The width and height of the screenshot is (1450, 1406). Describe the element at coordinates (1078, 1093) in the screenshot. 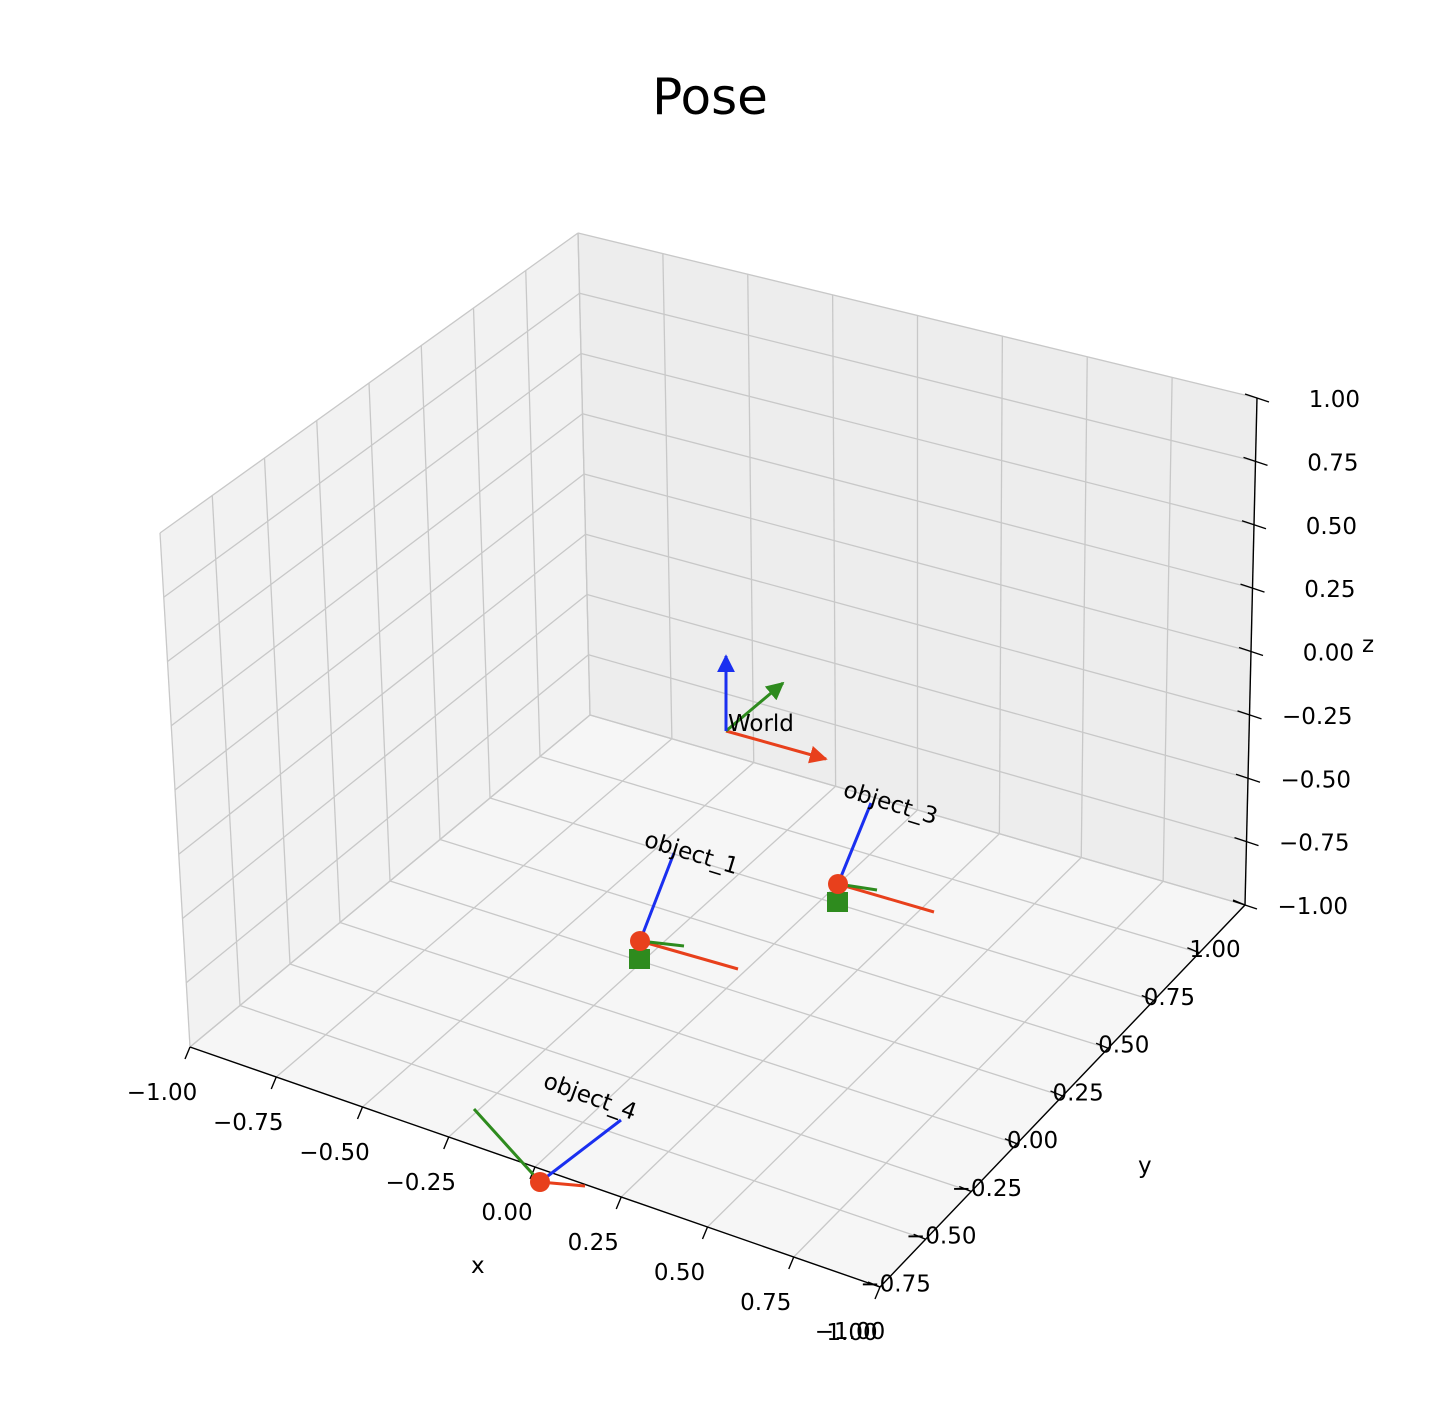

I see `y-tick-label: 0.25` at that location.